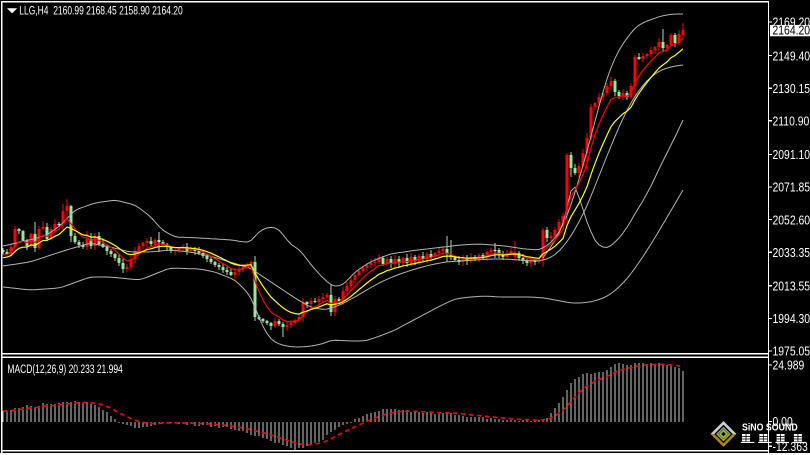 The width and height of the screenshot is (810, 455). I want to click on svg-text: 0.00, so click(783, 422).